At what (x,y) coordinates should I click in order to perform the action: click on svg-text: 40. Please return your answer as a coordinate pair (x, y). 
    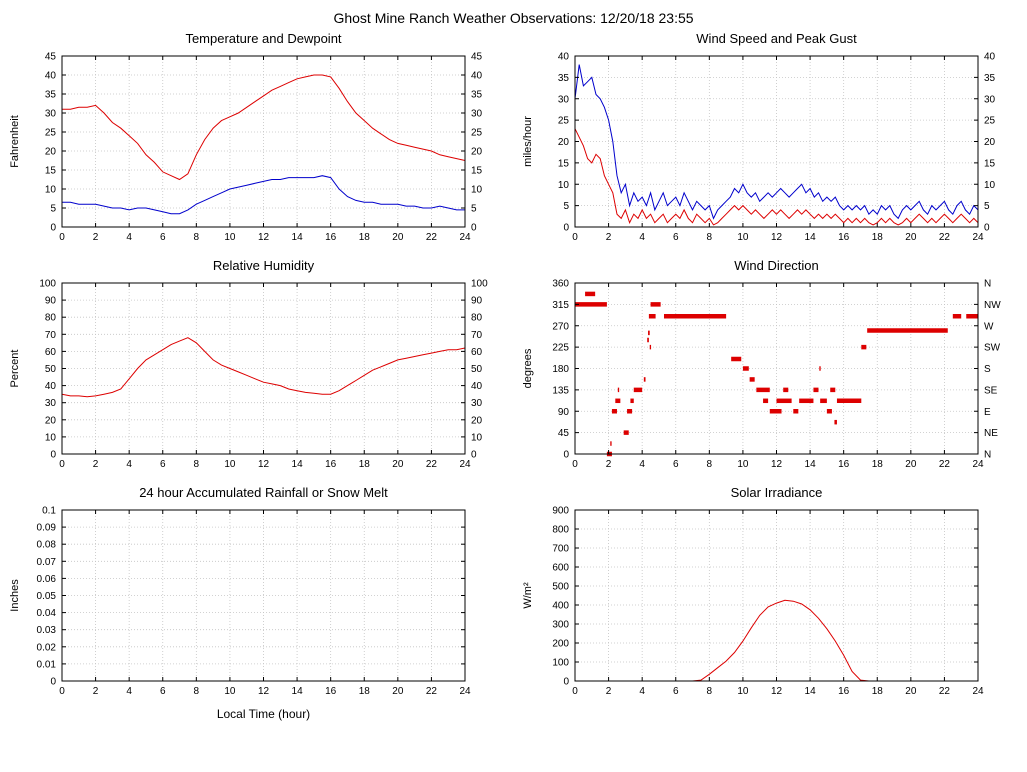
    Looking at the image, I should click on (477, 386).